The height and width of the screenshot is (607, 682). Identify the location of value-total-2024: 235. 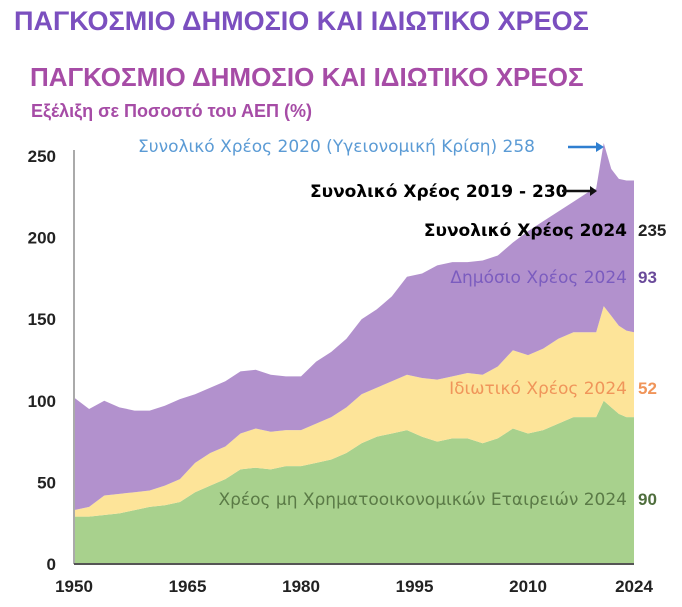
(652, 230).